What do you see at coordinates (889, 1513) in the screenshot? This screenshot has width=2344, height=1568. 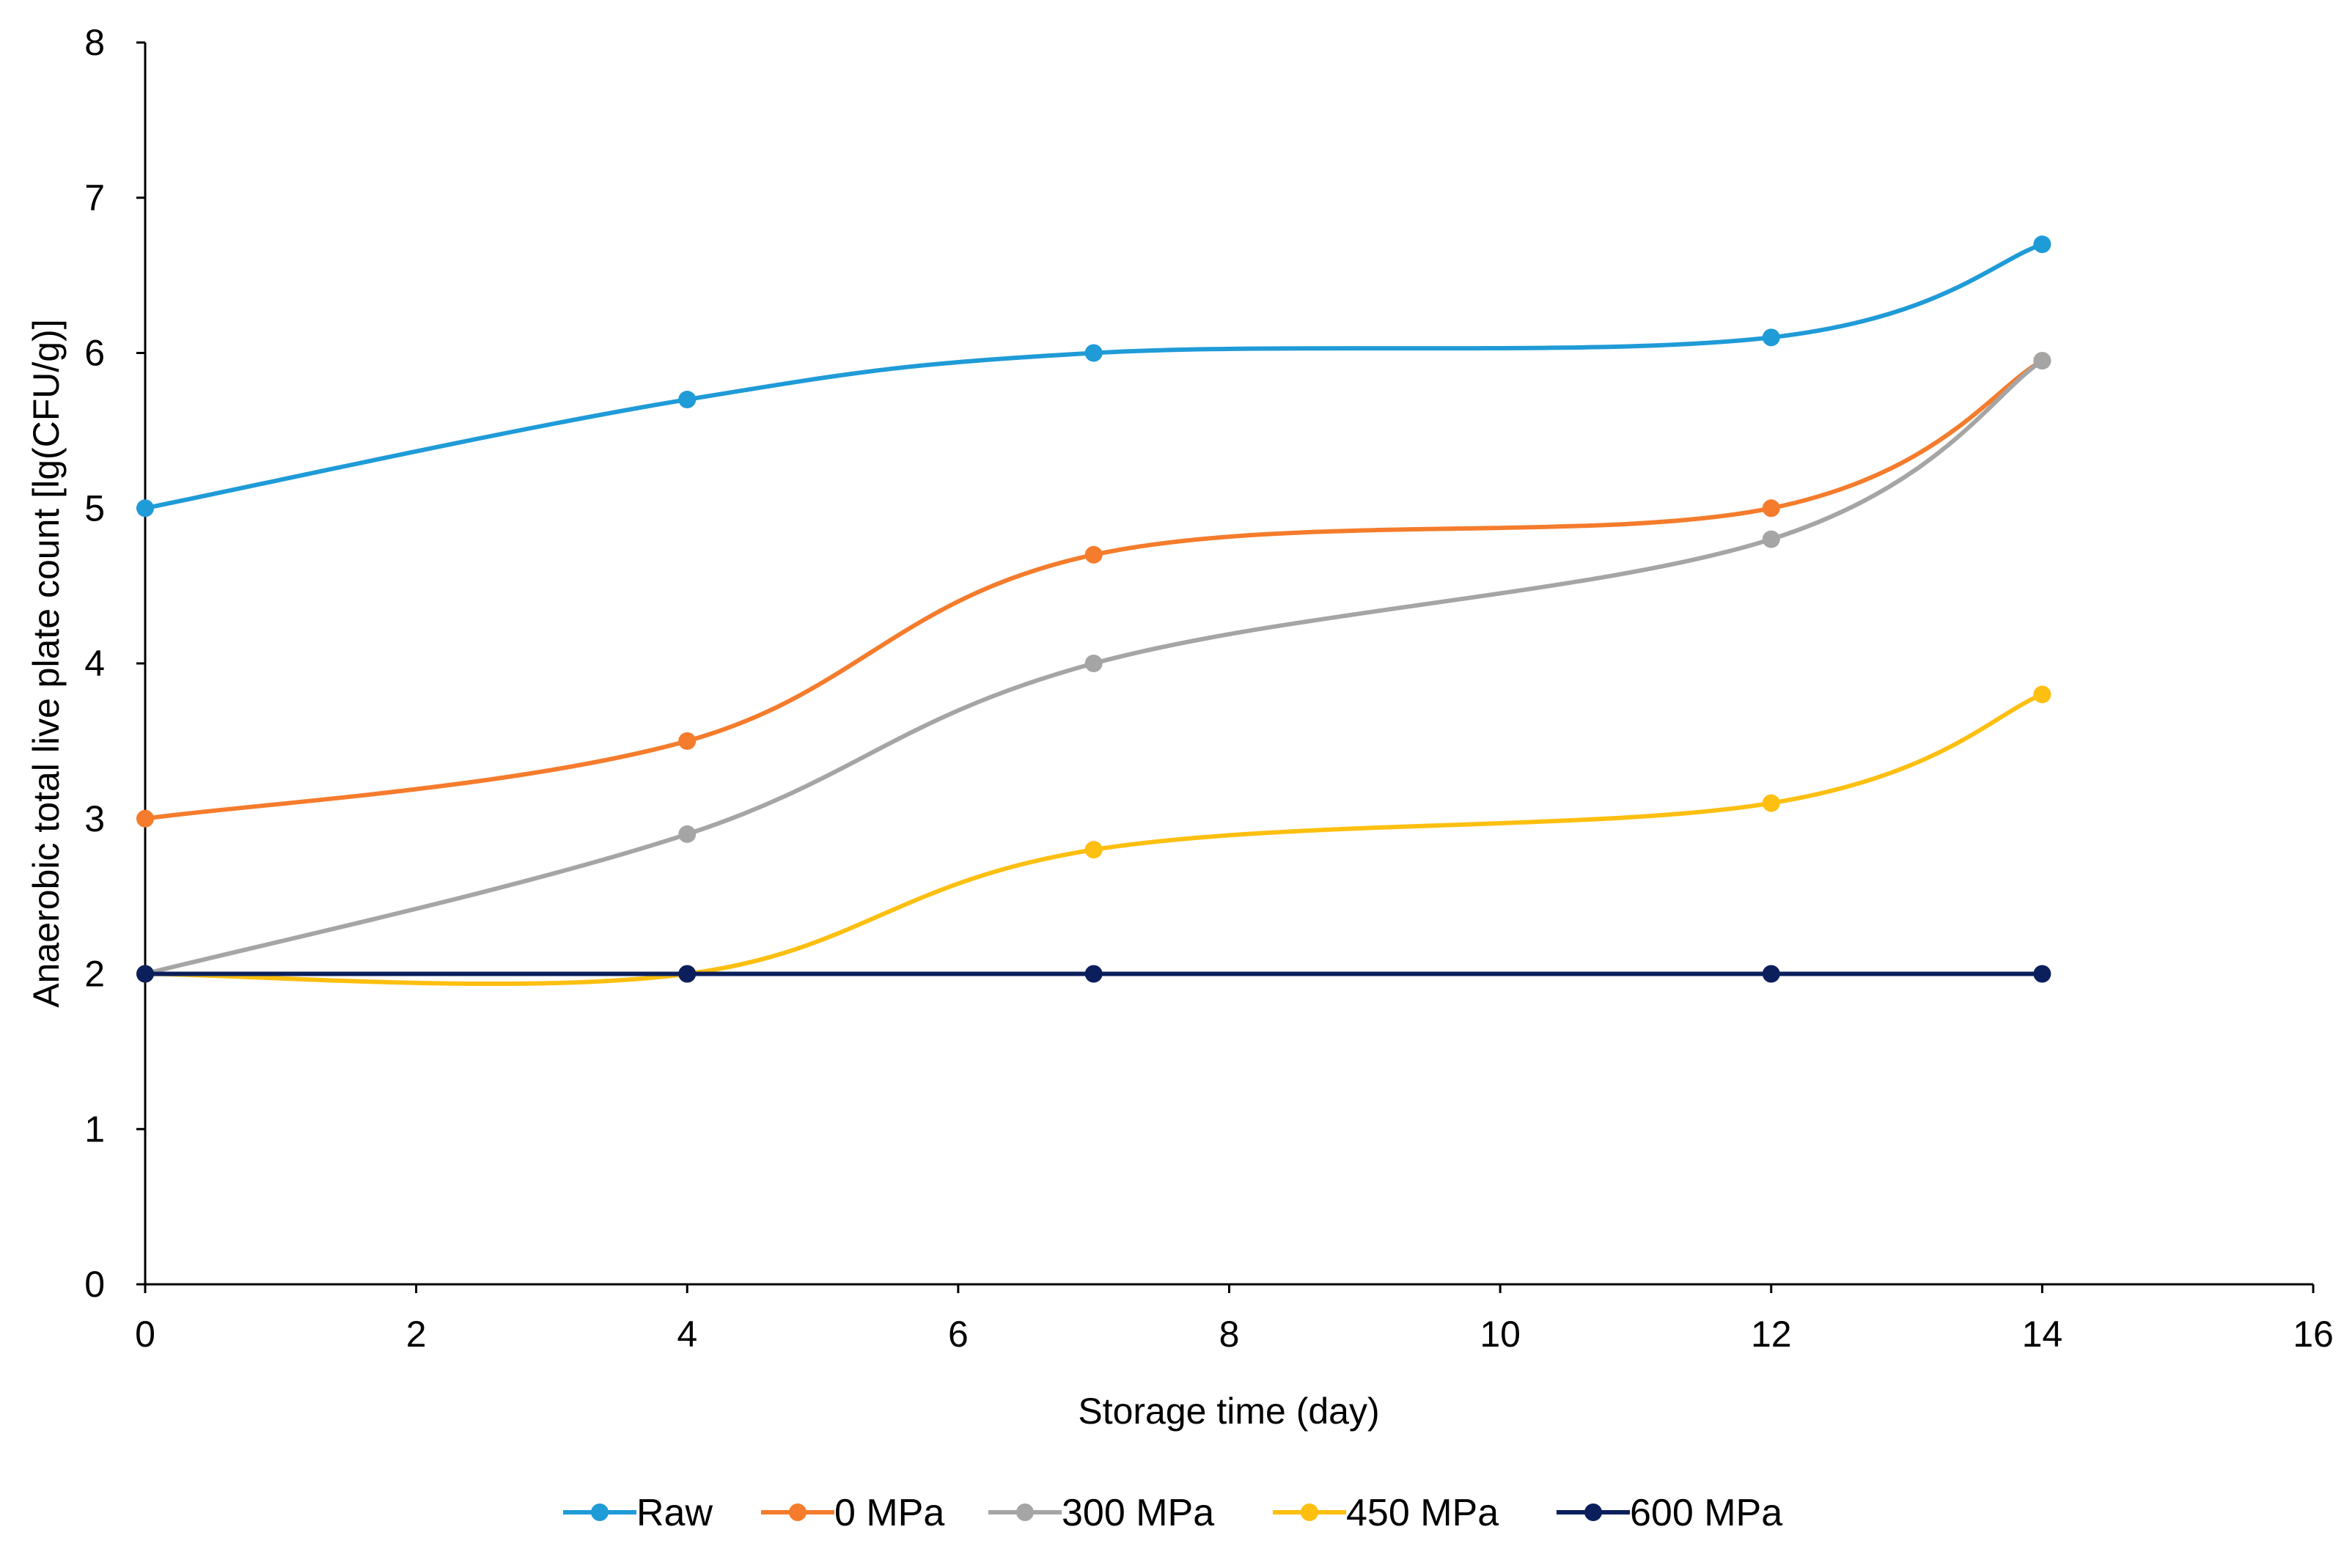 I see `legend-label: 0 MPa` at bounding box center [889, 1513].